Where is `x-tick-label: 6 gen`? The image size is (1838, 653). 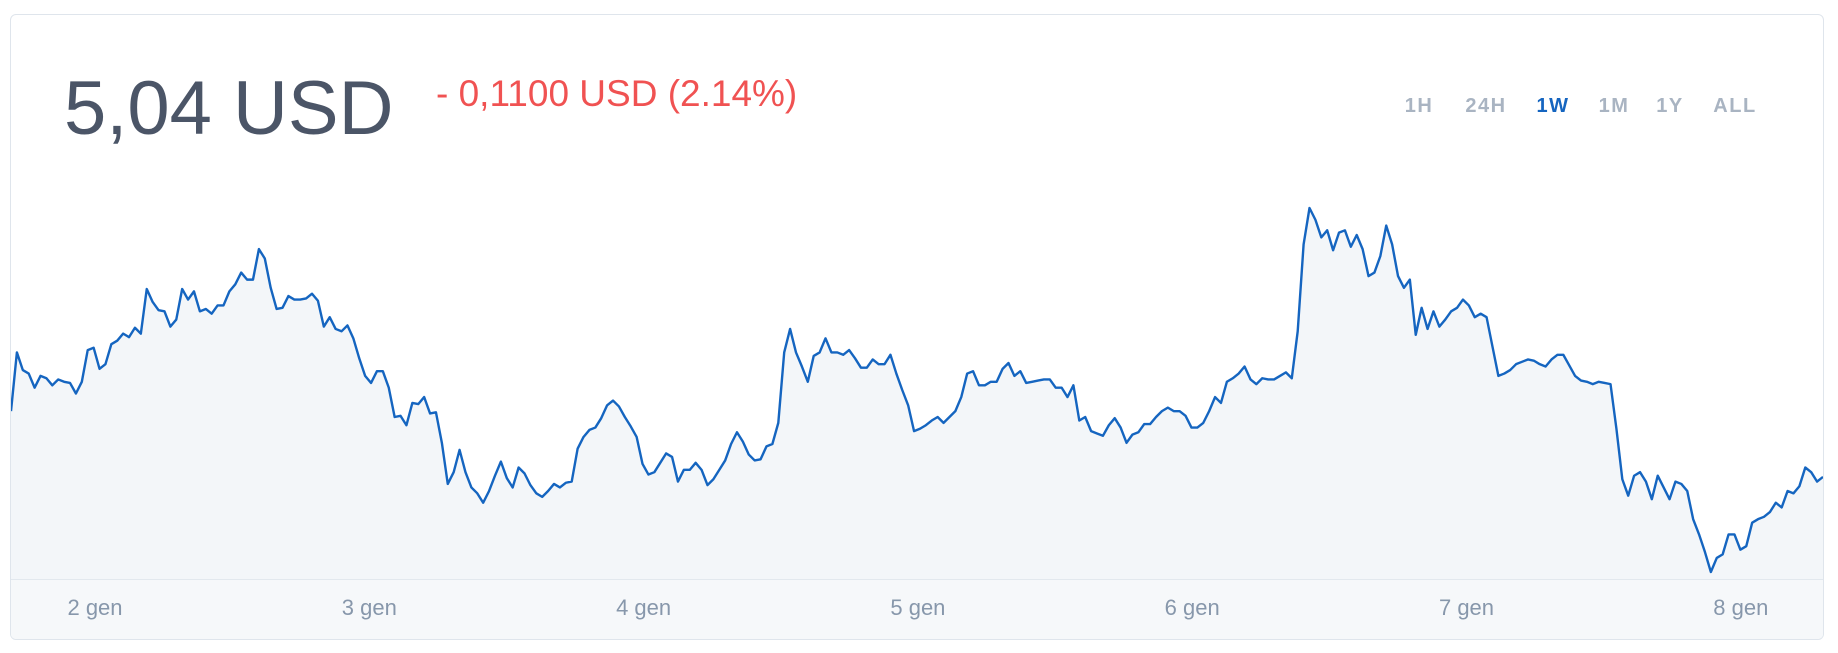 x-tick-label: 6 gen is located at coordinates (1192, 607).